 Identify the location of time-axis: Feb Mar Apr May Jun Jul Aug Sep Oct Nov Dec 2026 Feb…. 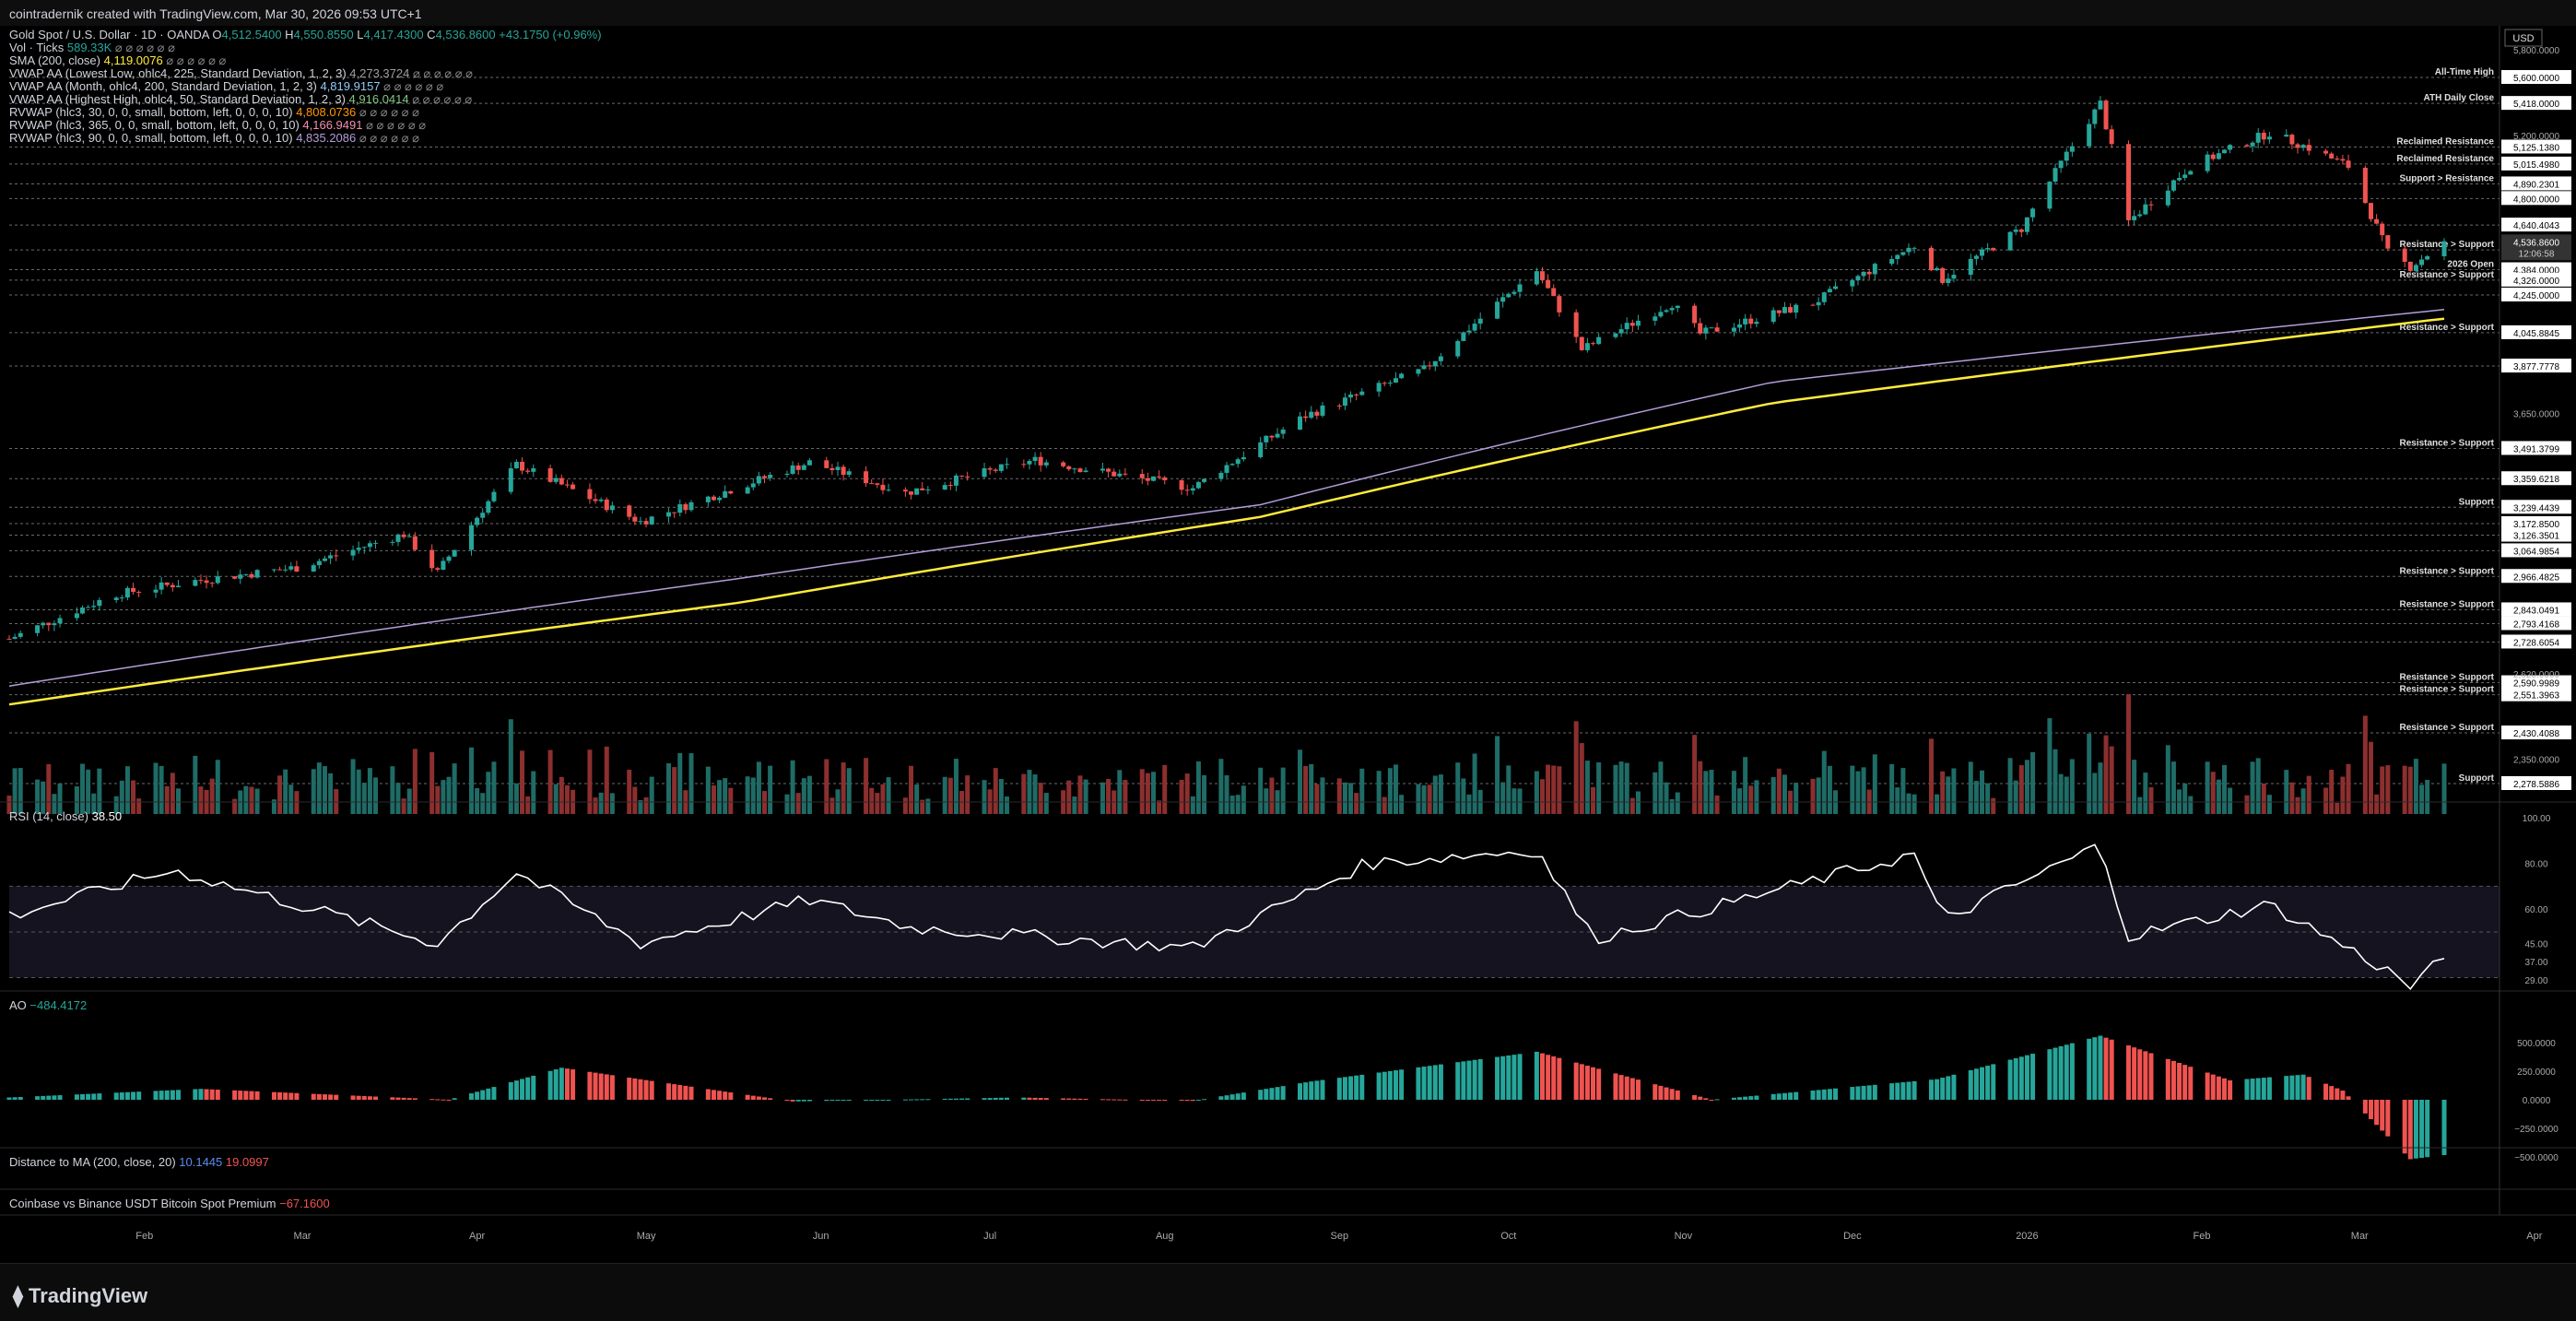
(1338, 1236).